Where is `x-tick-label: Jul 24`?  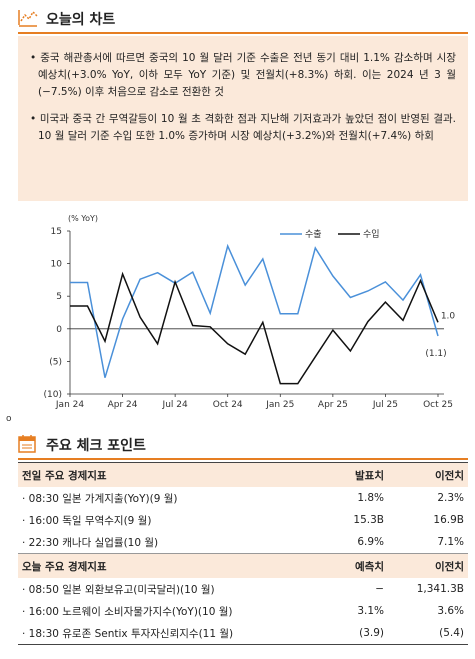 x-tick-label: Jul 24 is located at coordinates (175, 405).